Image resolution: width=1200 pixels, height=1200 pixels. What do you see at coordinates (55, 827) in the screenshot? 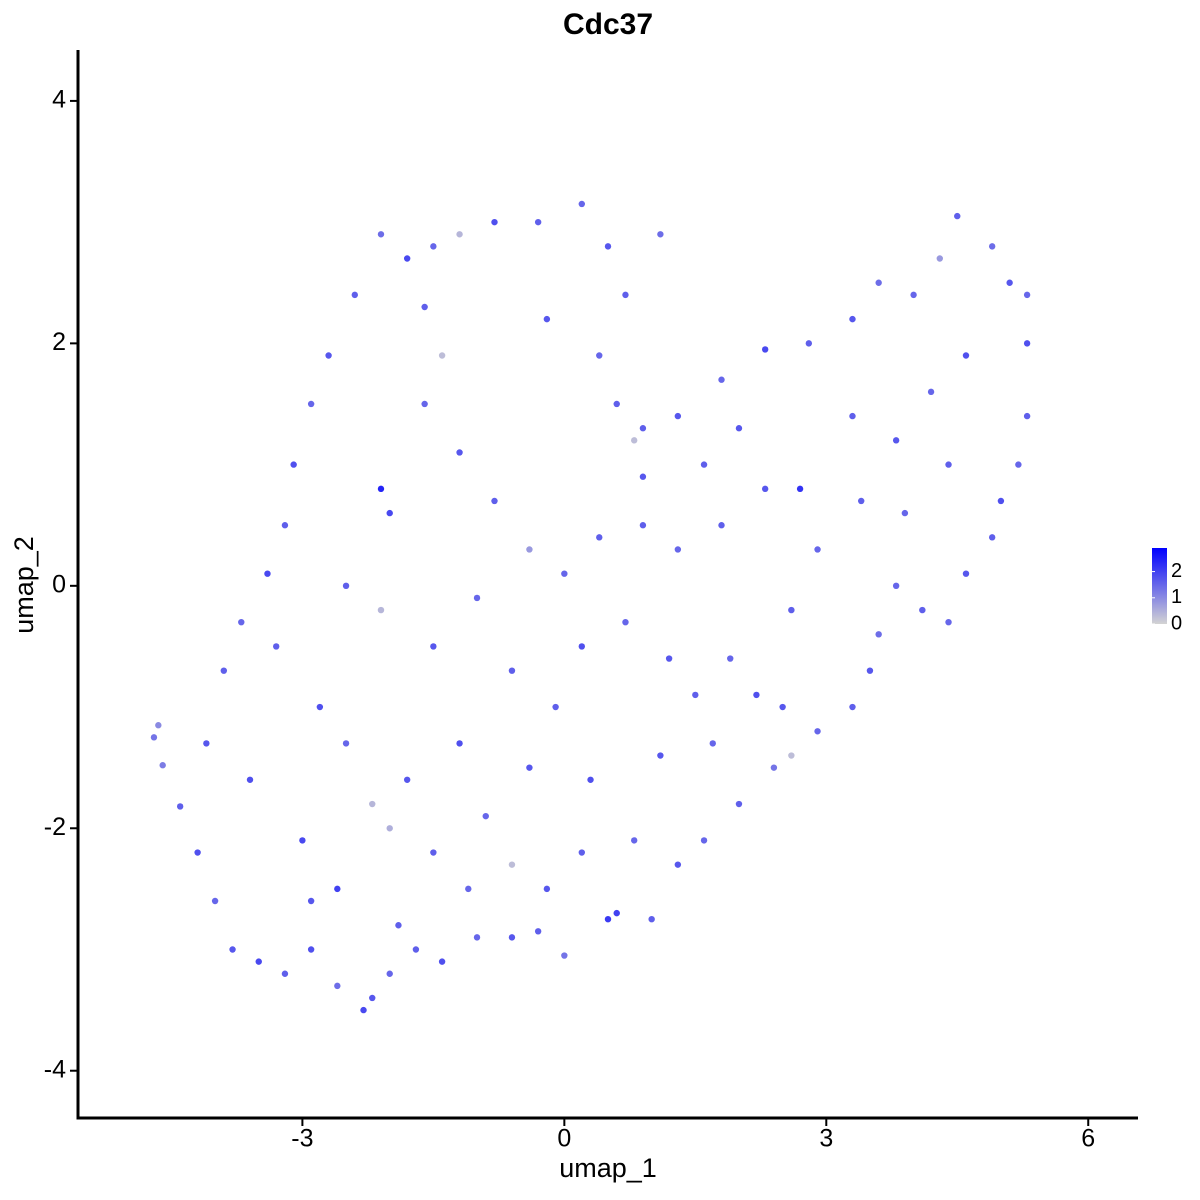
I see `y-tick-label: -2` at bounding box center [55, 827].